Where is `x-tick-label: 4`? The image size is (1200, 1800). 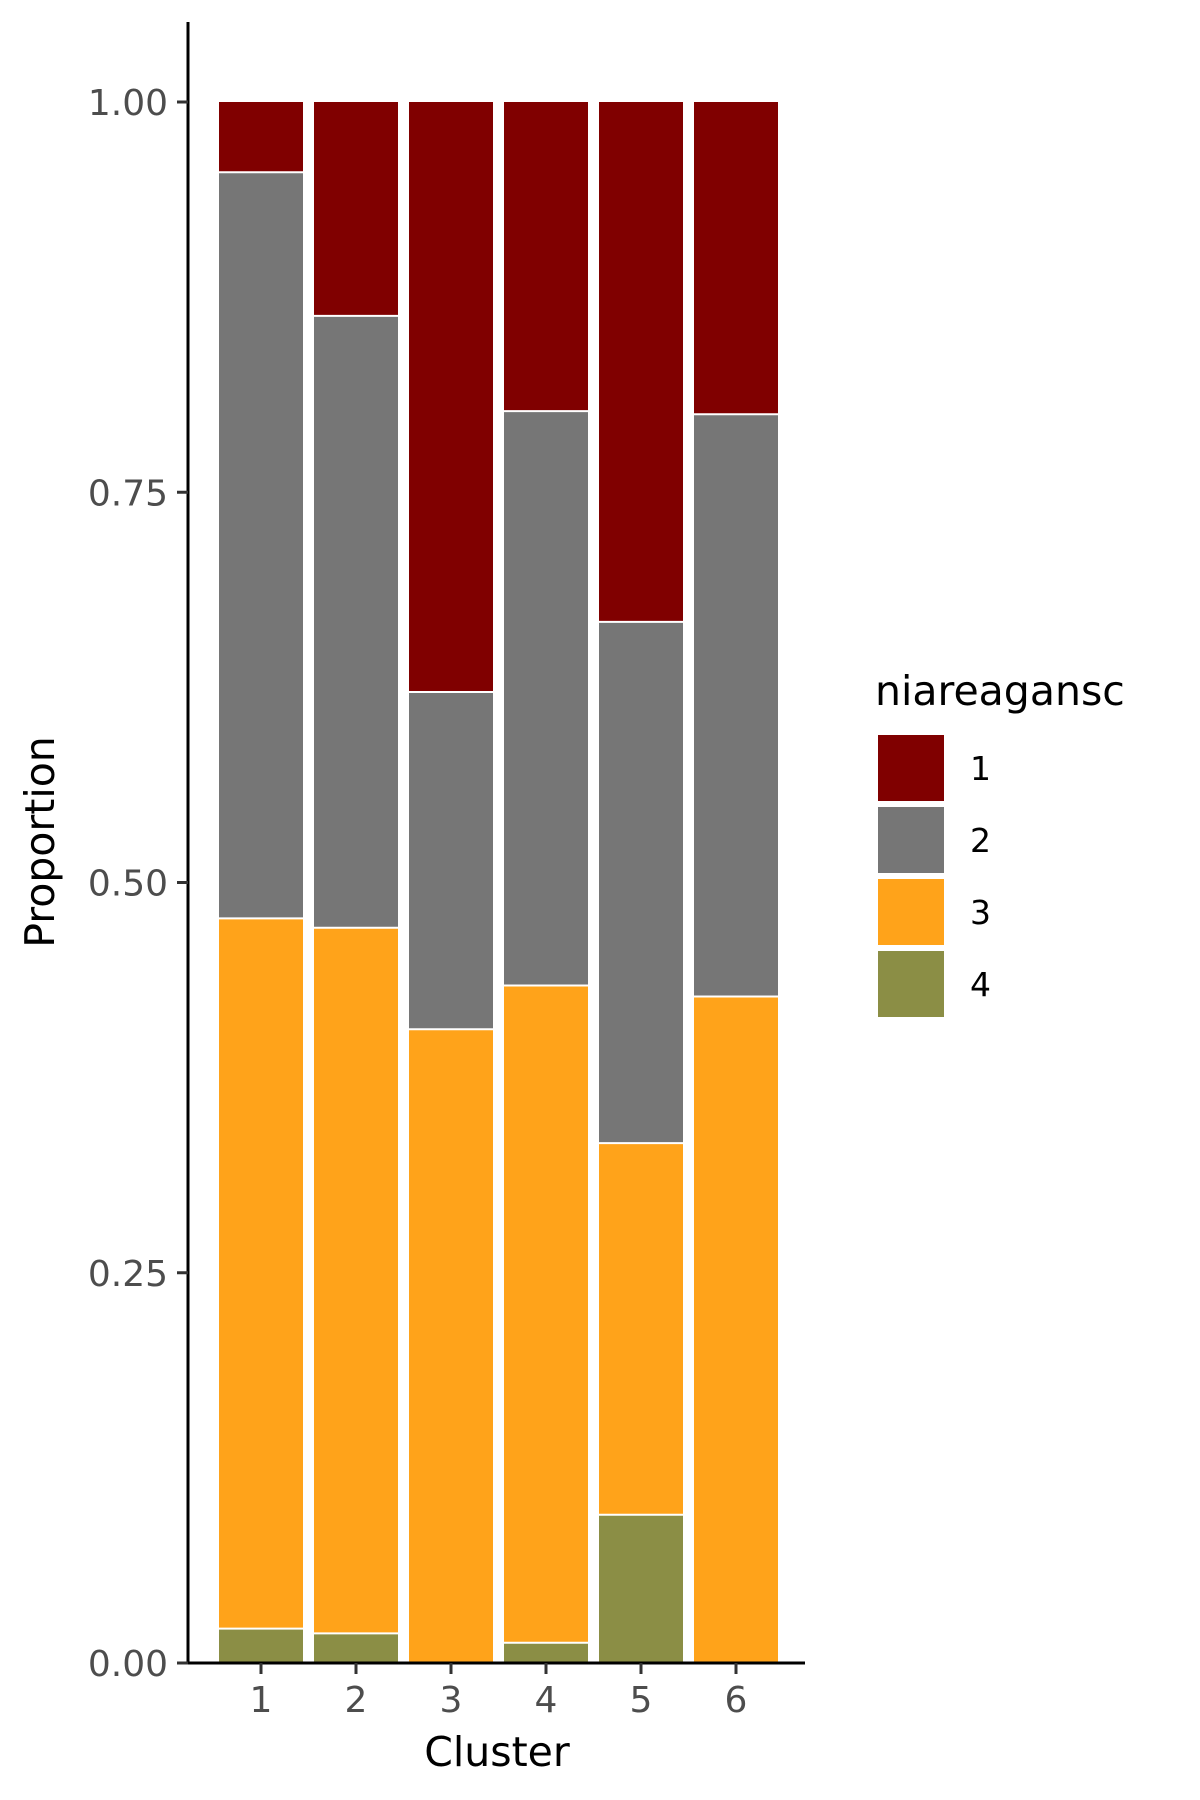
x-tick-label: 4 is located at coordinates (546, 1700).